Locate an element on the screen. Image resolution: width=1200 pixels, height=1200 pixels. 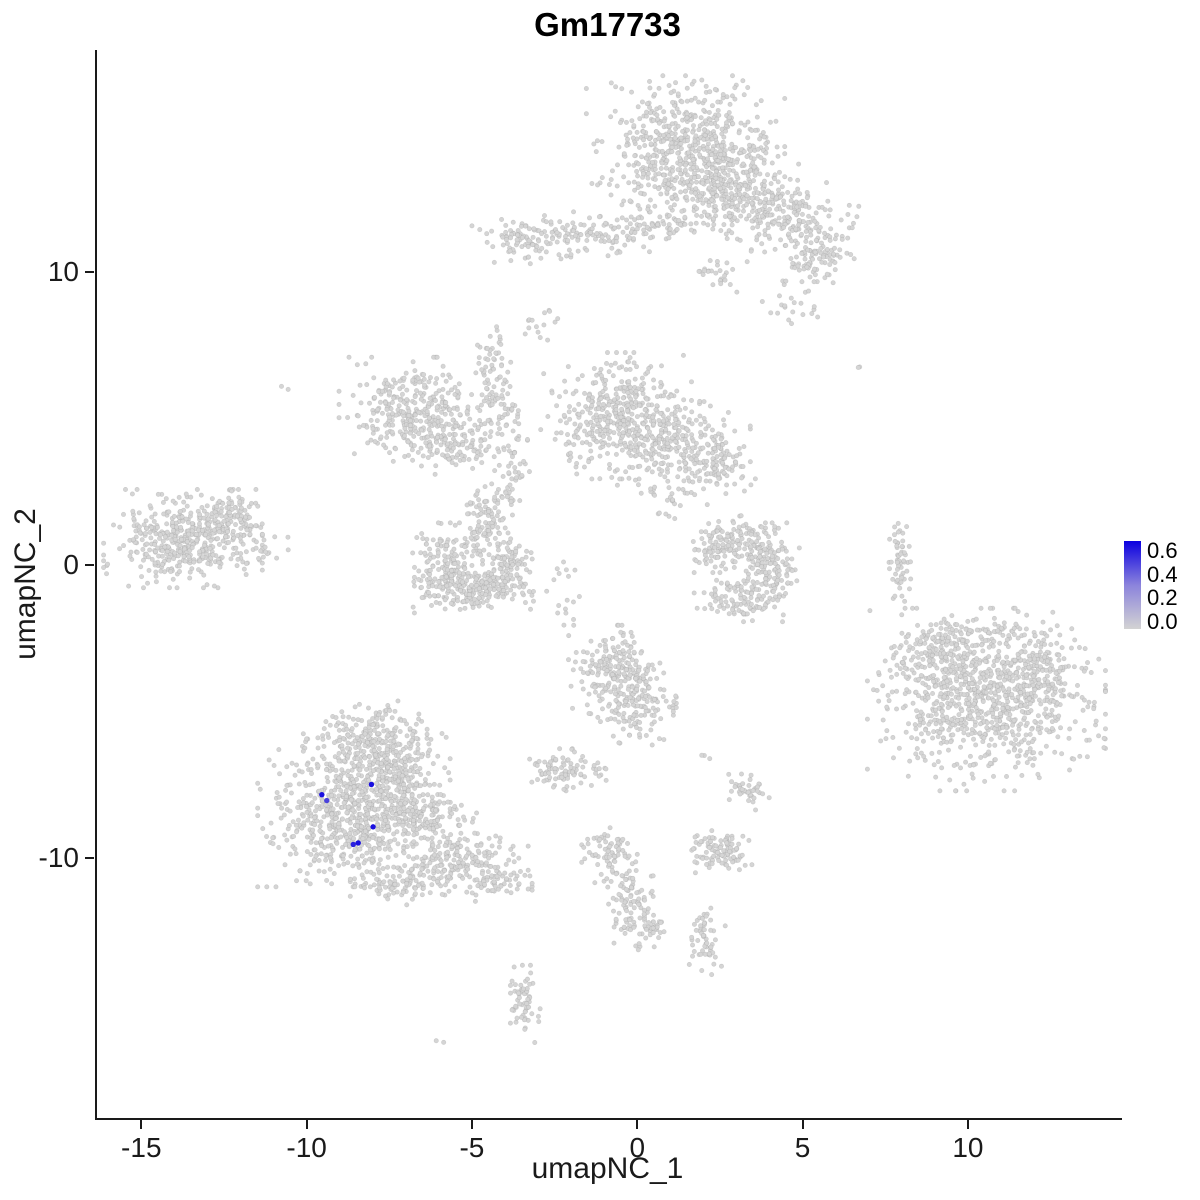
legend-tick-label: 0.2 is located at coordinates (1162, 597).